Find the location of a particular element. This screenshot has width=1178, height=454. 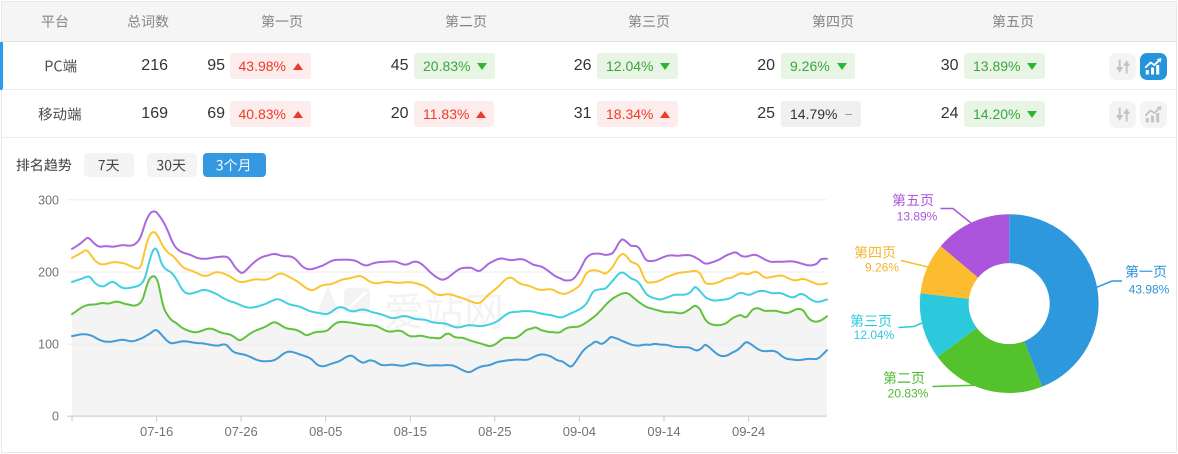

svg-text: 09-14 is located at coordinates (663, 431).